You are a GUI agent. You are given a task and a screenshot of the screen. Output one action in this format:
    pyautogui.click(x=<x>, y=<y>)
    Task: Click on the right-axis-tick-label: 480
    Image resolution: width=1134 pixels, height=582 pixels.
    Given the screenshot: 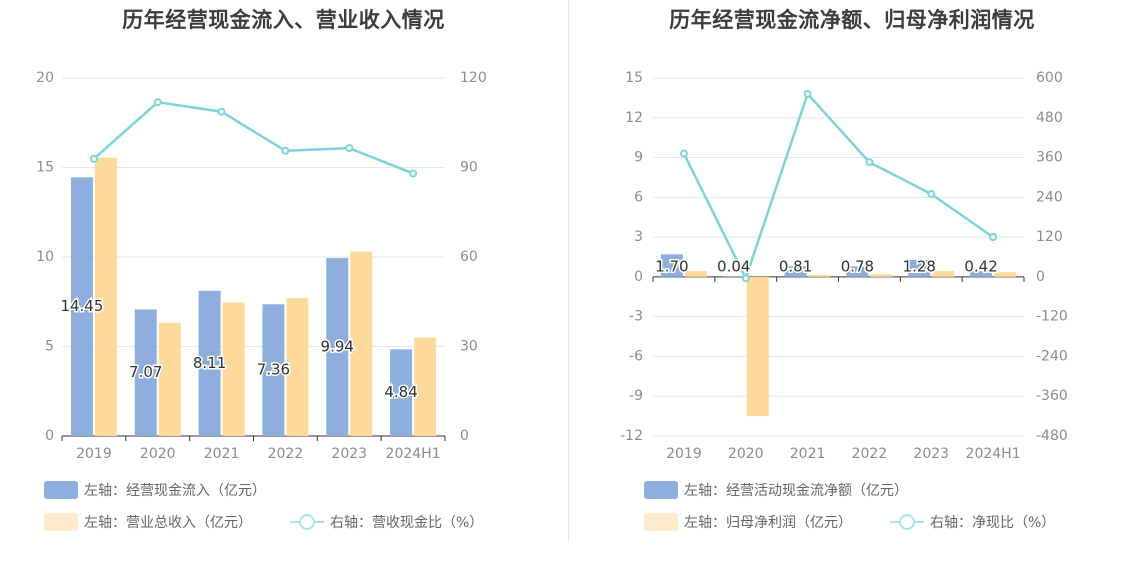 What is the action you would take?
    pyautogui.click(x=1049, y=118)
    